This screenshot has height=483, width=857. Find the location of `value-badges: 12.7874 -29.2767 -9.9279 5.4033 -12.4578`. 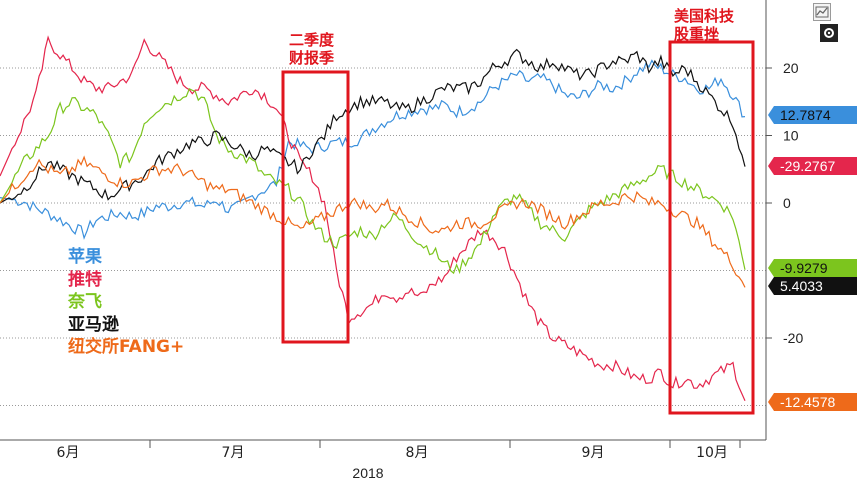

value-badges: 12.7874 -29.2767 -9.9279 5.4033 -12.4578 is located at coordinates (812, 258).